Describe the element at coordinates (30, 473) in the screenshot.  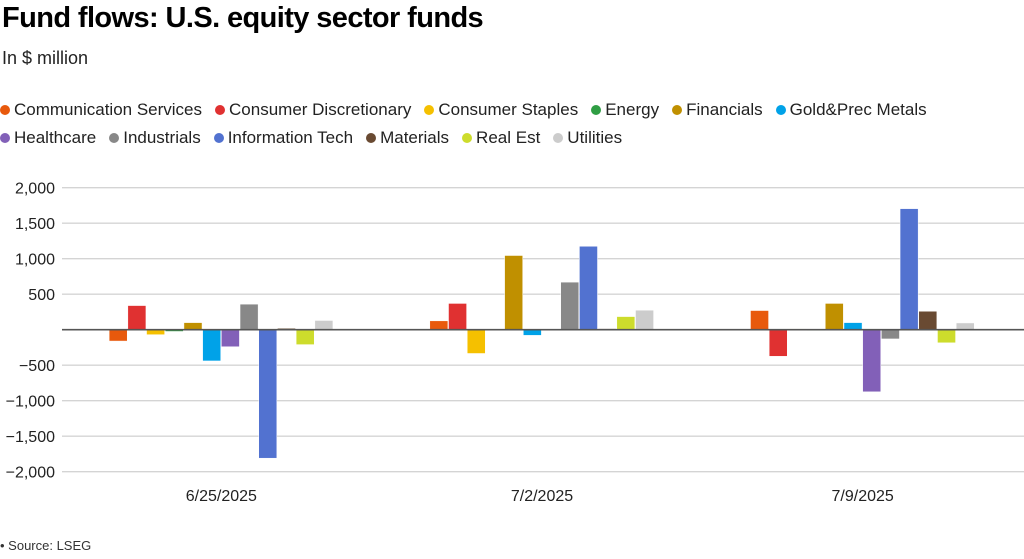
I see `y-tick-label: −2,000` at that location.